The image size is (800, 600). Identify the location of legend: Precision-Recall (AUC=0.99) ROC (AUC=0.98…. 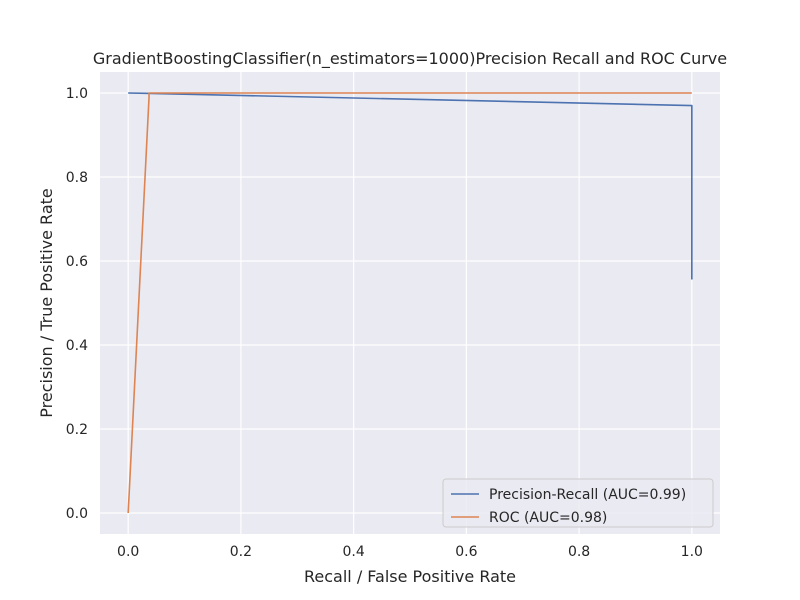
(578, 503).